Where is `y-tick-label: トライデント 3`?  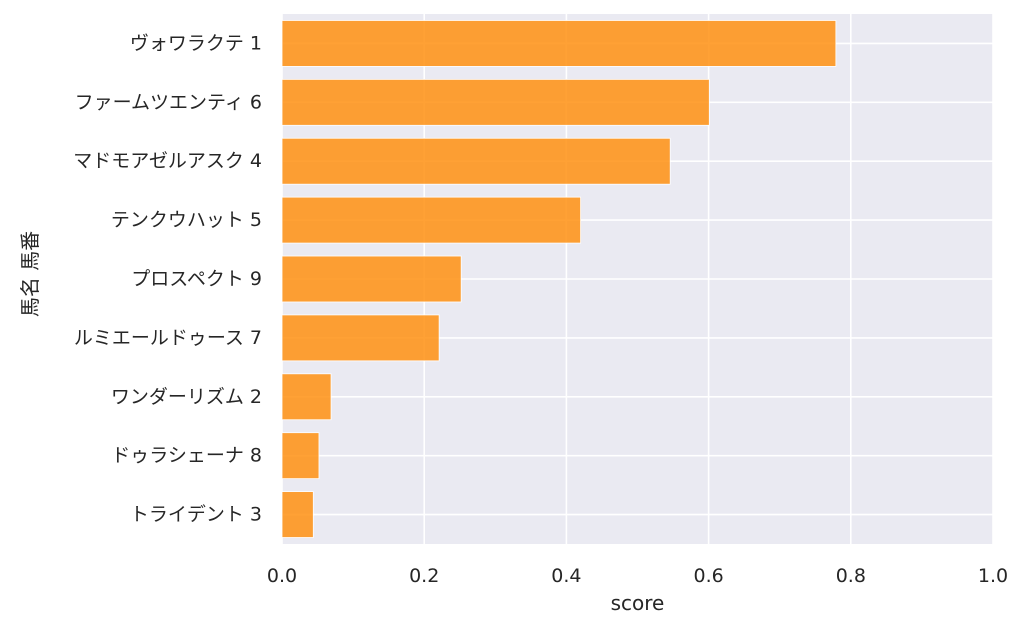
y-tick-label: トライデント 3 is located at coordinates (196, 515).